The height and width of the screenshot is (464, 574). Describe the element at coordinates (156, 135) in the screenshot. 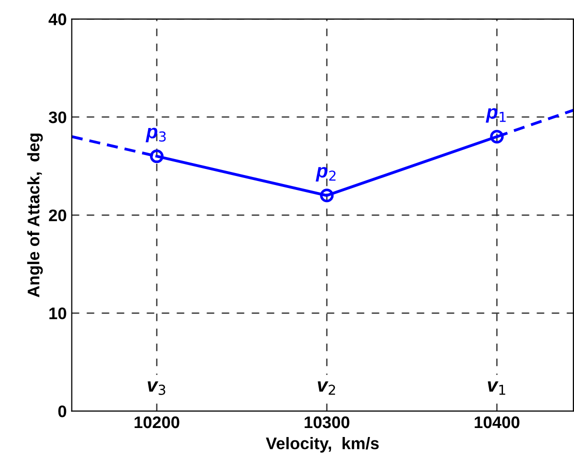

I see `annotation: p$_{3}$` at that location.